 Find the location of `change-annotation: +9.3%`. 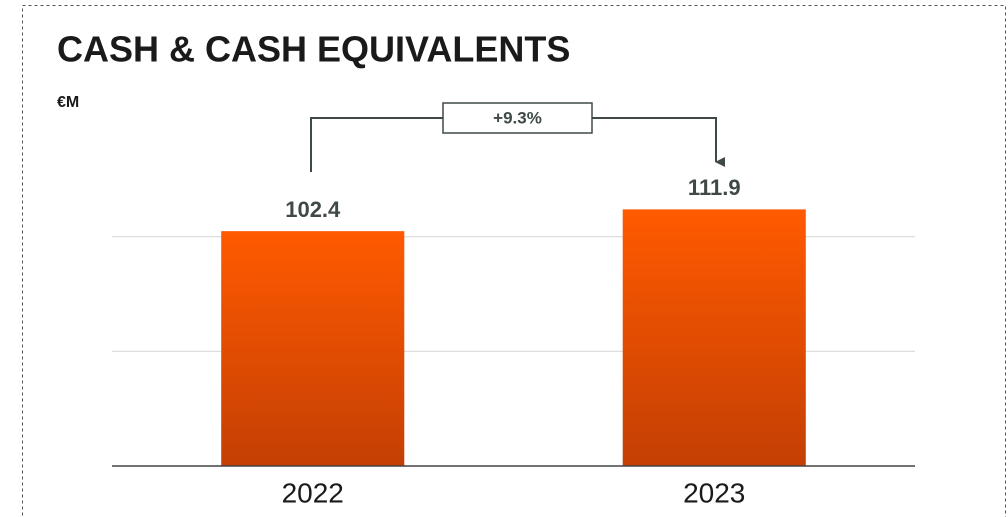

change-annotation: +9.3% is located at coordinates (513, 137).